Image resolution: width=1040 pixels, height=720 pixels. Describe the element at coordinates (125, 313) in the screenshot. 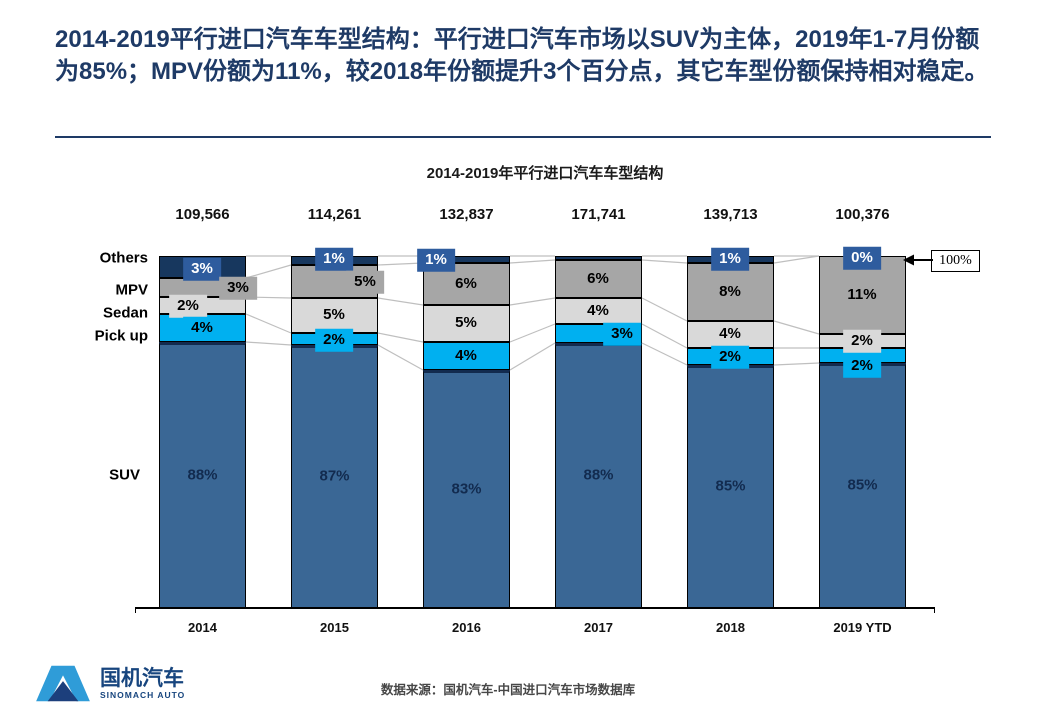

I see `series-name-sedan: Sedan` at that location.